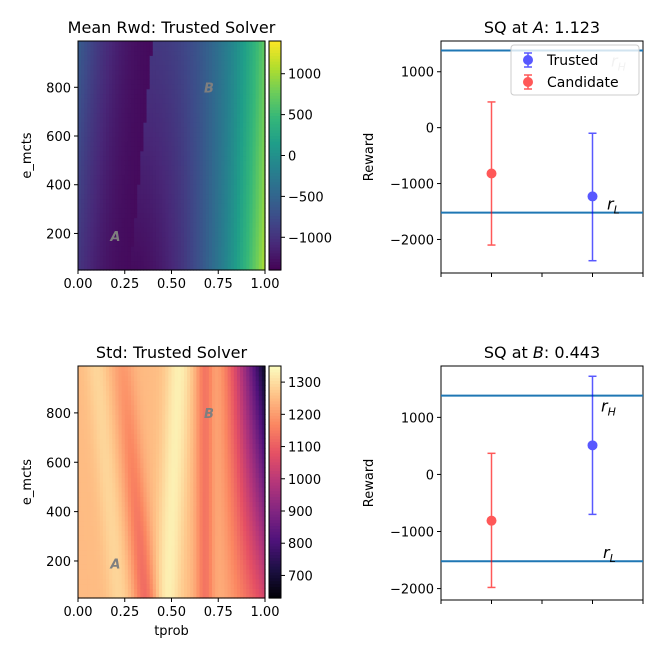 The width and height of the screenshot is (664, 664). Describe the element at coordinates (528, 82) in the screenshot. I see `legend-marker-candidate` at that location.